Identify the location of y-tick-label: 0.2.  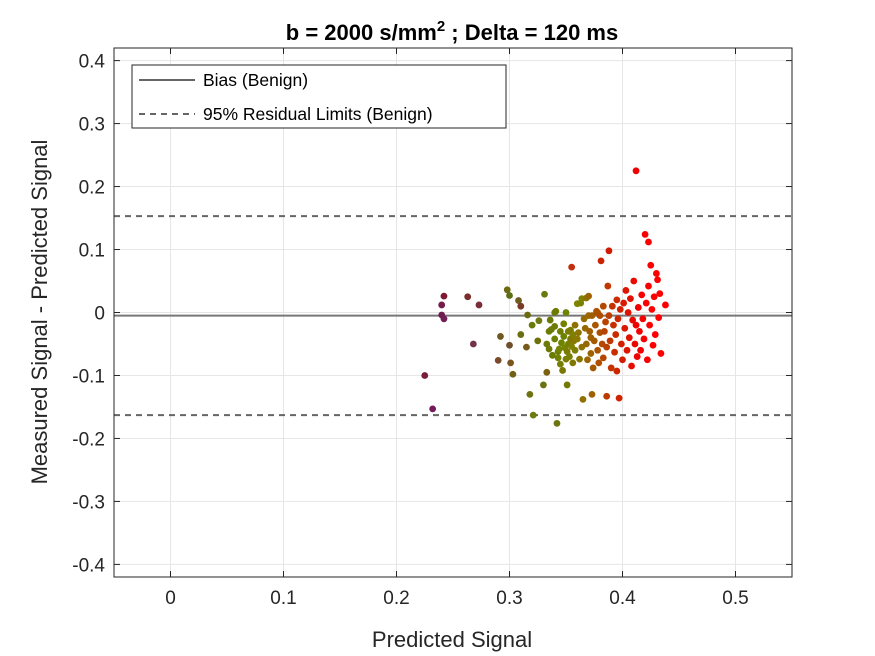
(92, 188).